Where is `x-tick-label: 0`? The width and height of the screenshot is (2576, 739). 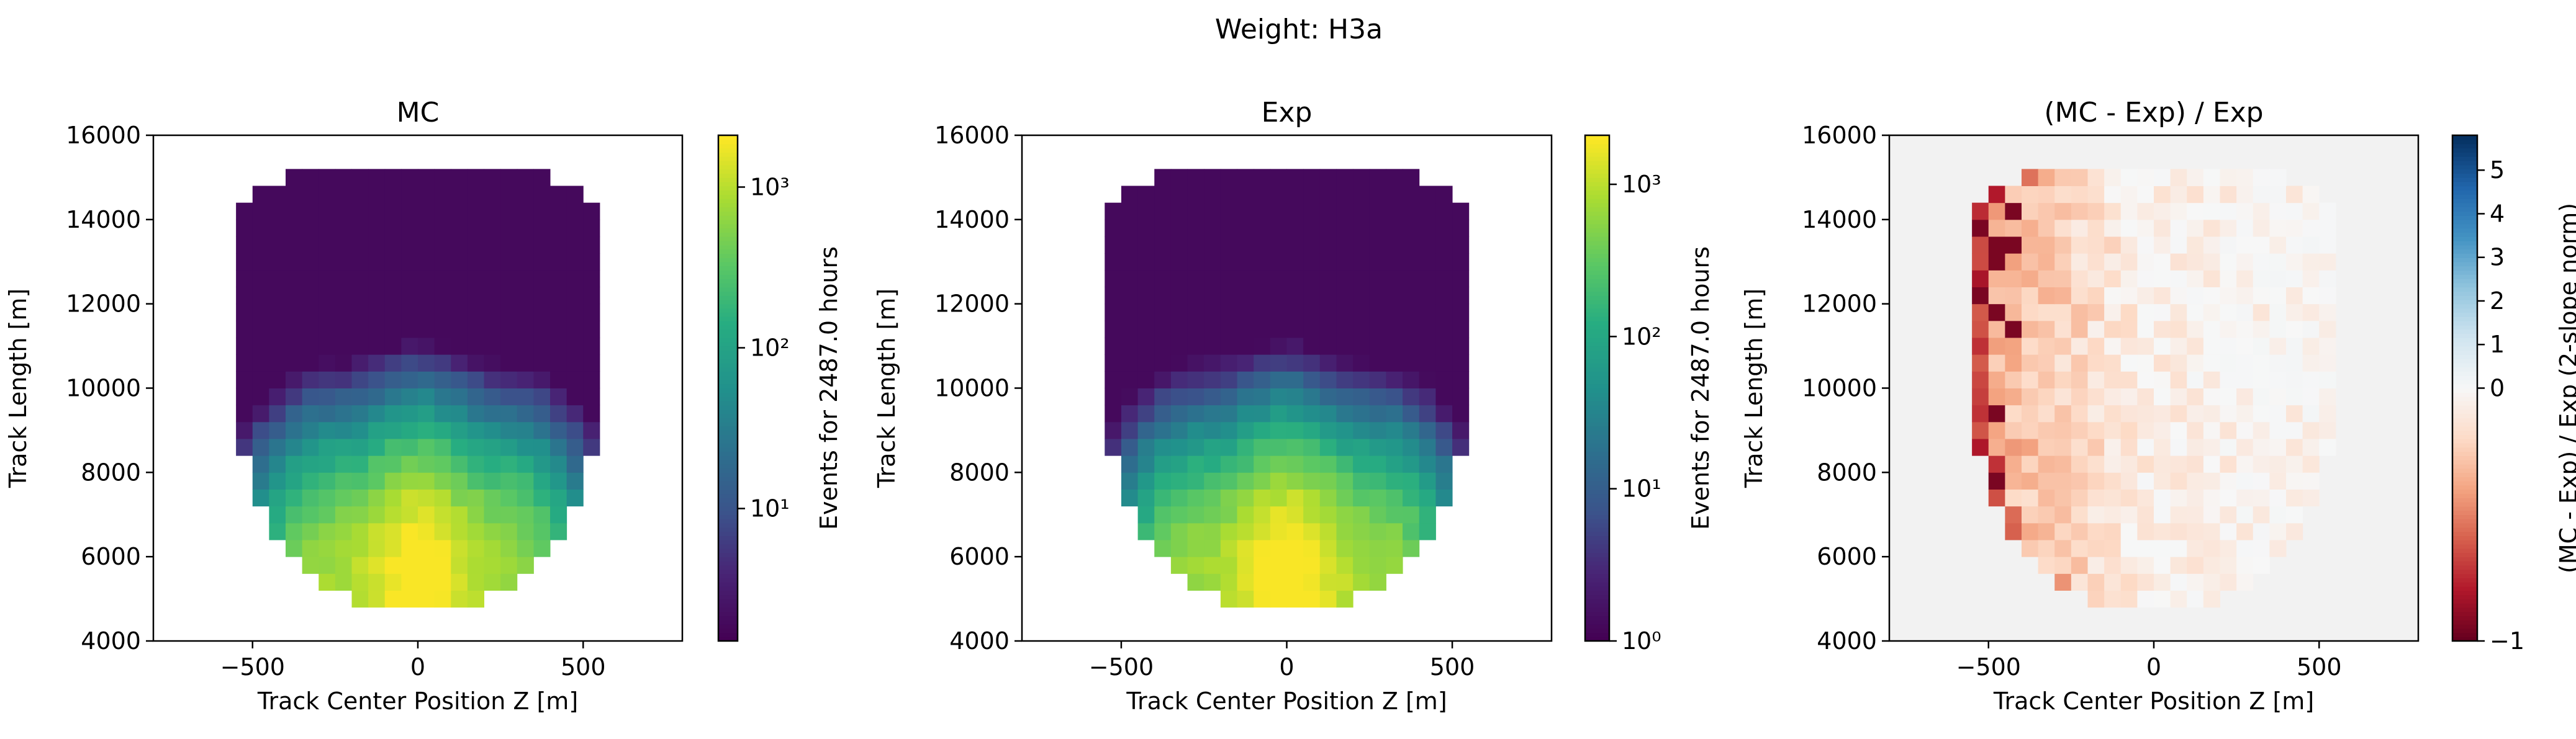
x-tick-label: 0 is located at coordinates (417, 667).